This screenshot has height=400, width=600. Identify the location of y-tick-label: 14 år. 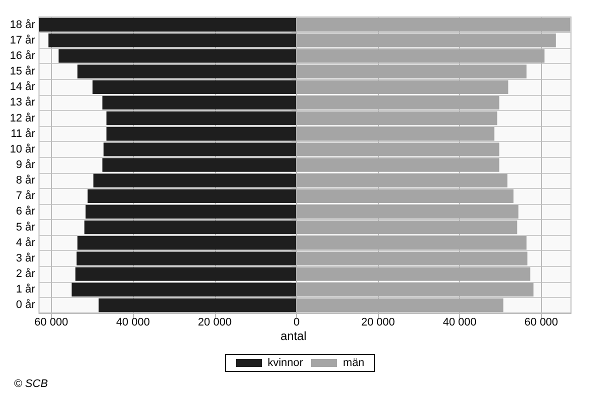
(23, 87).